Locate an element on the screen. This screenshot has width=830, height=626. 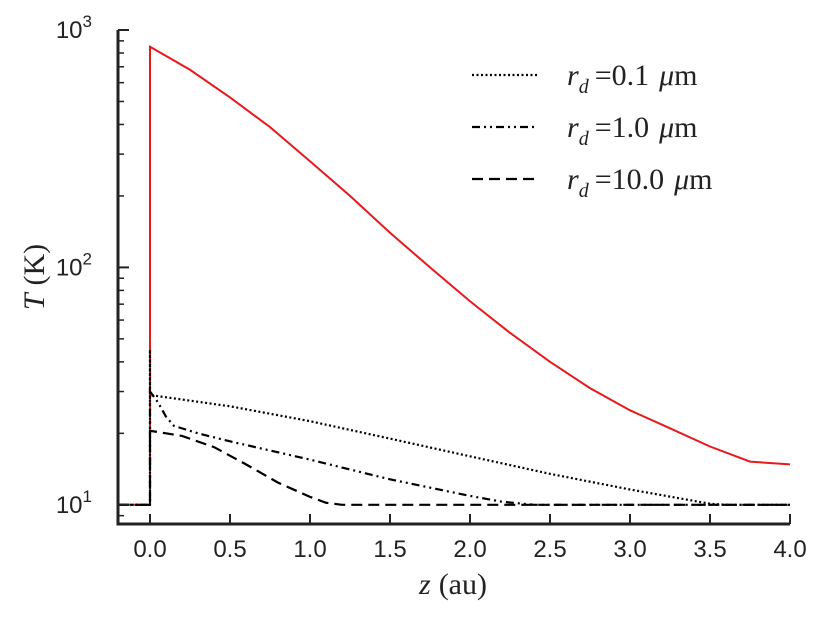
x-tick-label: 4.0 is located at coordinates (789, 549).